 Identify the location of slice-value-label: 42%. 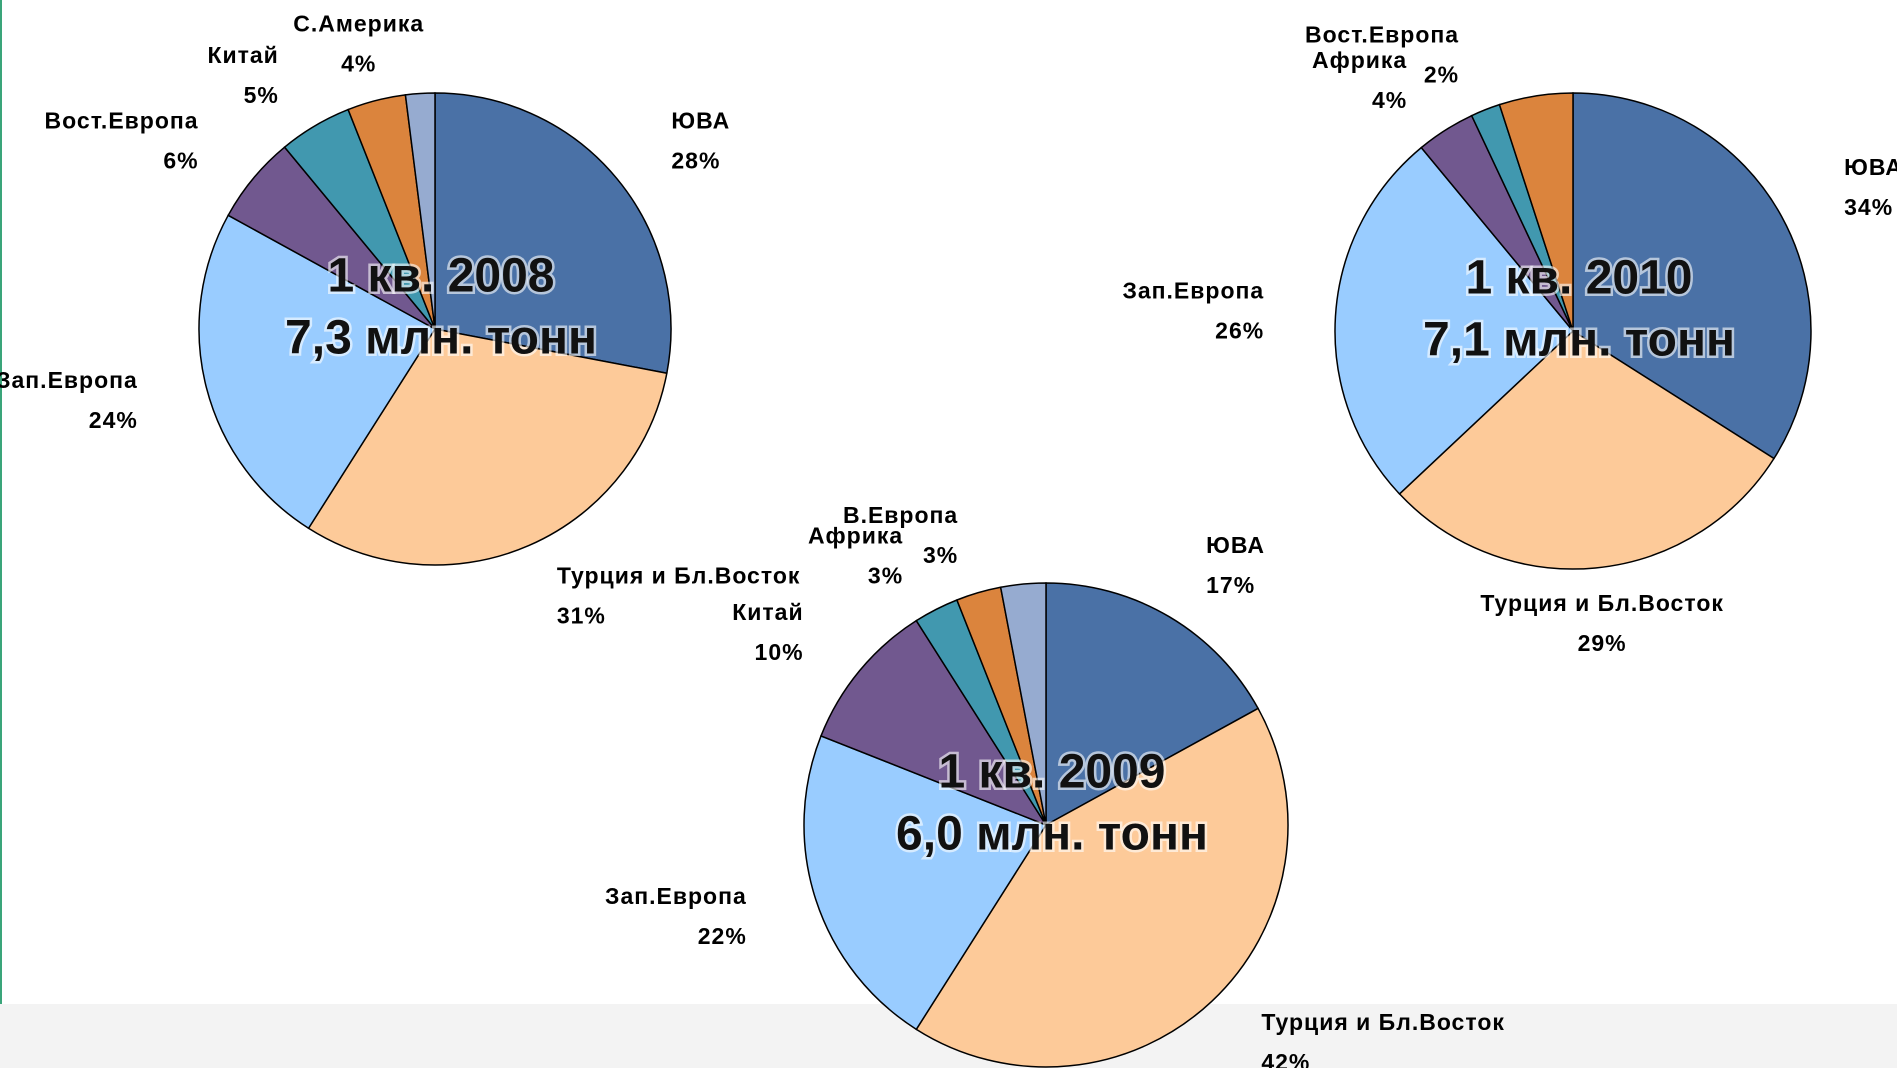
(1285, 1058).